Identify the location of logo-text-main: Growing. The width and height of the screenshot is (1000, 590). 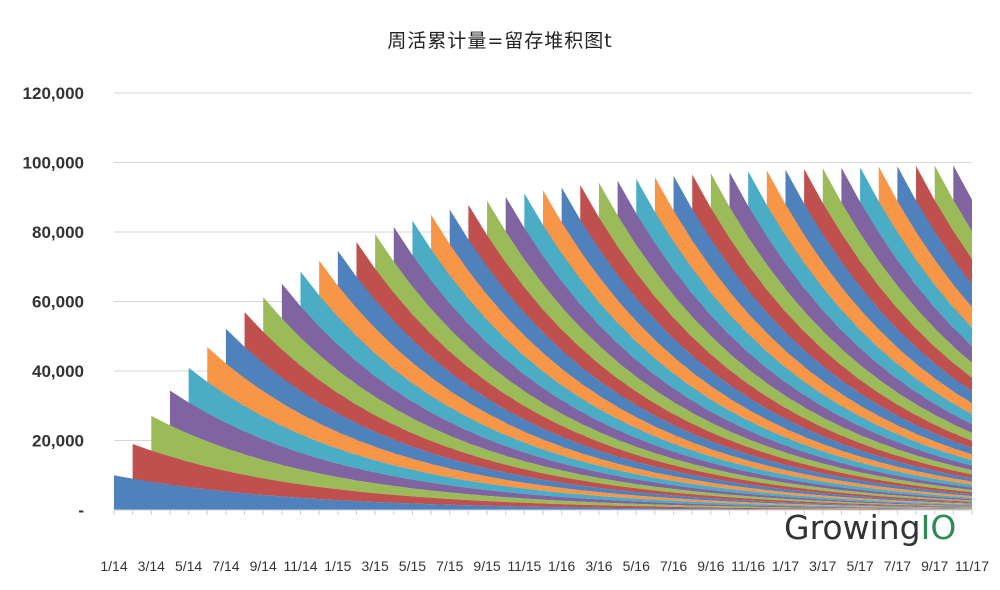
(852, 527).